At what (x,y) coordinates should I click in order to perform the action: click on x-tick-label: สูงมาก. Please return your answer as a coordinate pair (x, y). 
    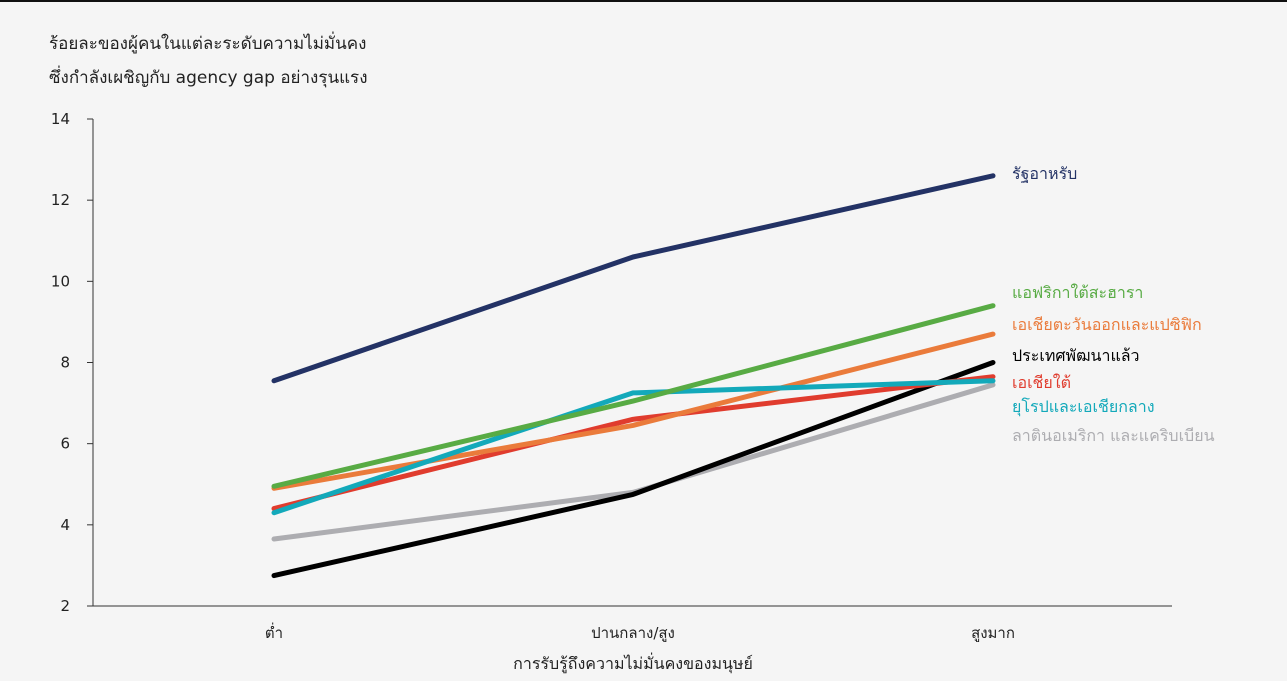
    Looking at the image, I should click on (993, 633).